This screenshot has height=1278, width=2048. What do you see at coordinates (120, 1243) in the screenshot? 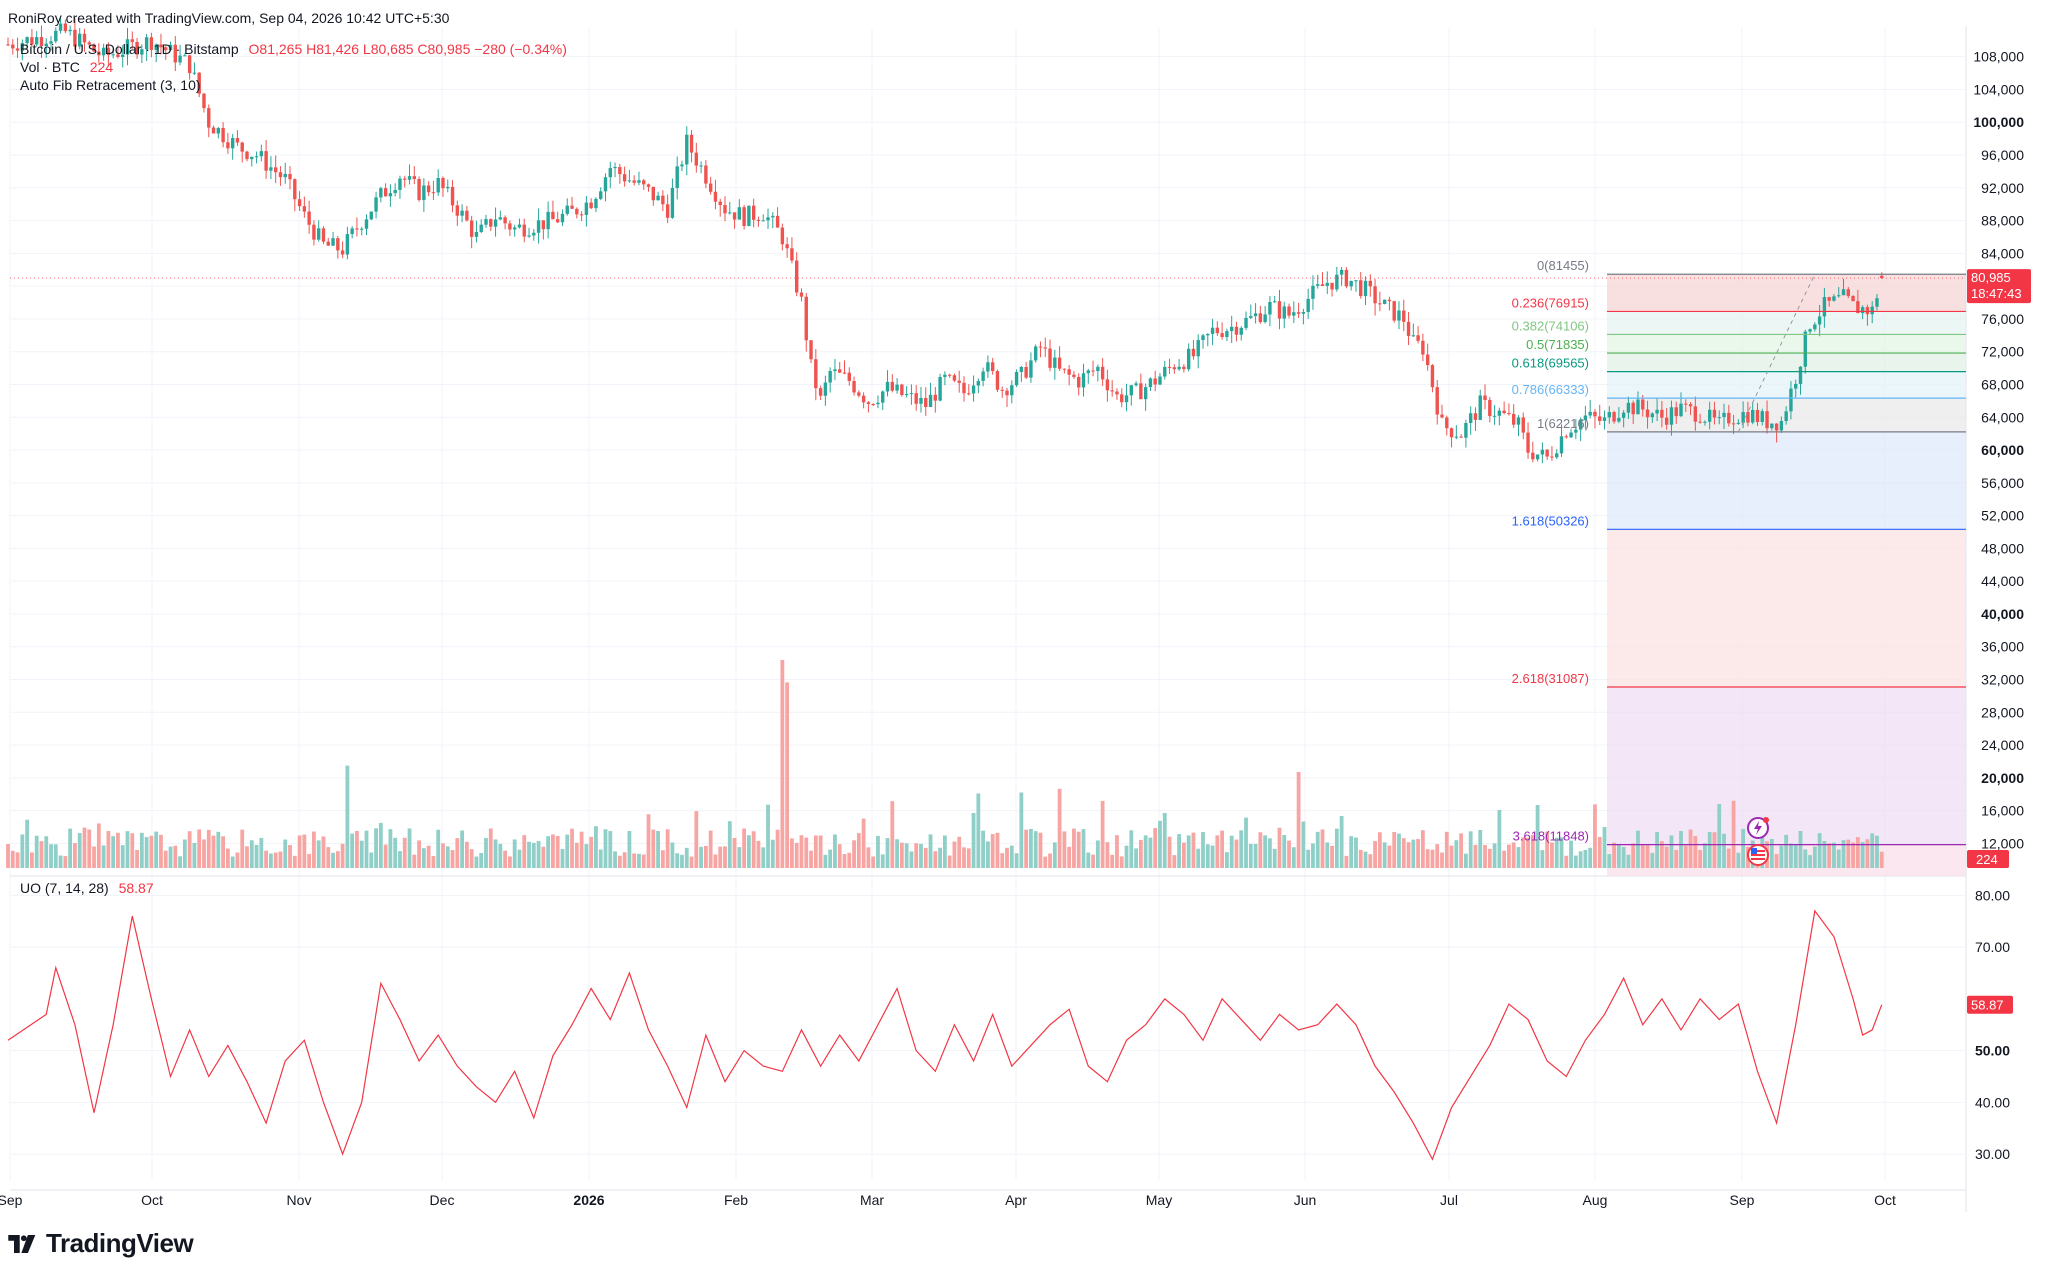
I see `brand-name: TradingView` at bounding box center [120, 1243].